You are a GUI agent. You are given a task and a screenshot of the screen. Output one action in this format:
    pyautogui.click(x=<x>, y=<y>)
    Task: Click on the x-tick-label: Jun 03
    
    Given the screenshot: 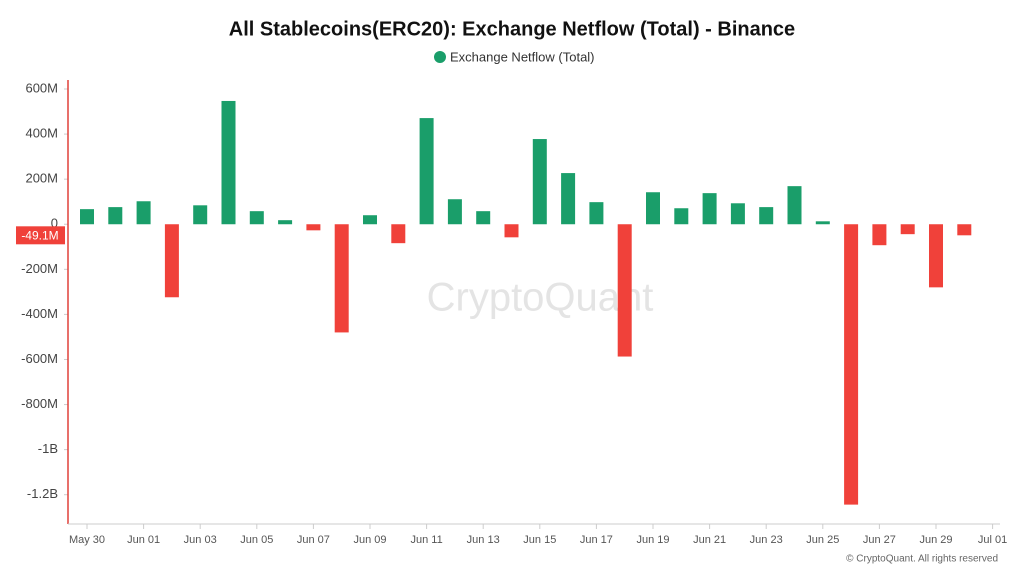 What is the action you would take?
    pyautogui.click(x=200, y=540)
    